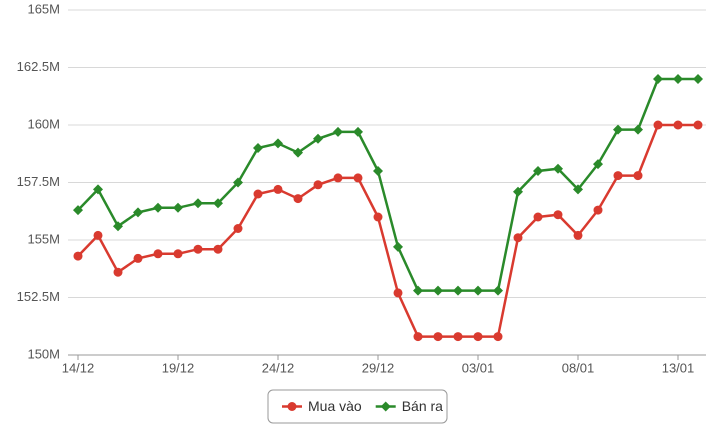 This screenshot has height=440, width=716. What do you see at coordinates (578, 367) in the screenshot?
I see `x-tick-label: 08/01` at bounding box center [578, 367].